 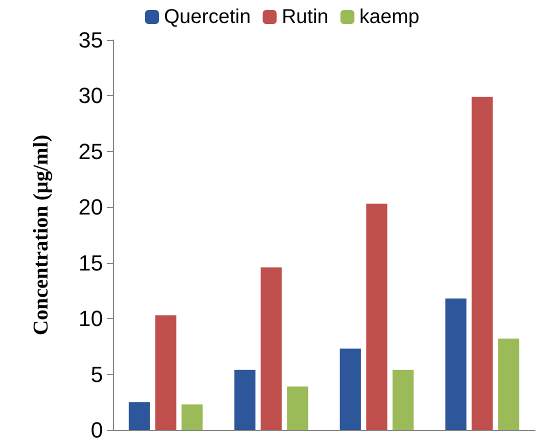 I want to click on legend-label: kaemp, so click(x=389, y=17).